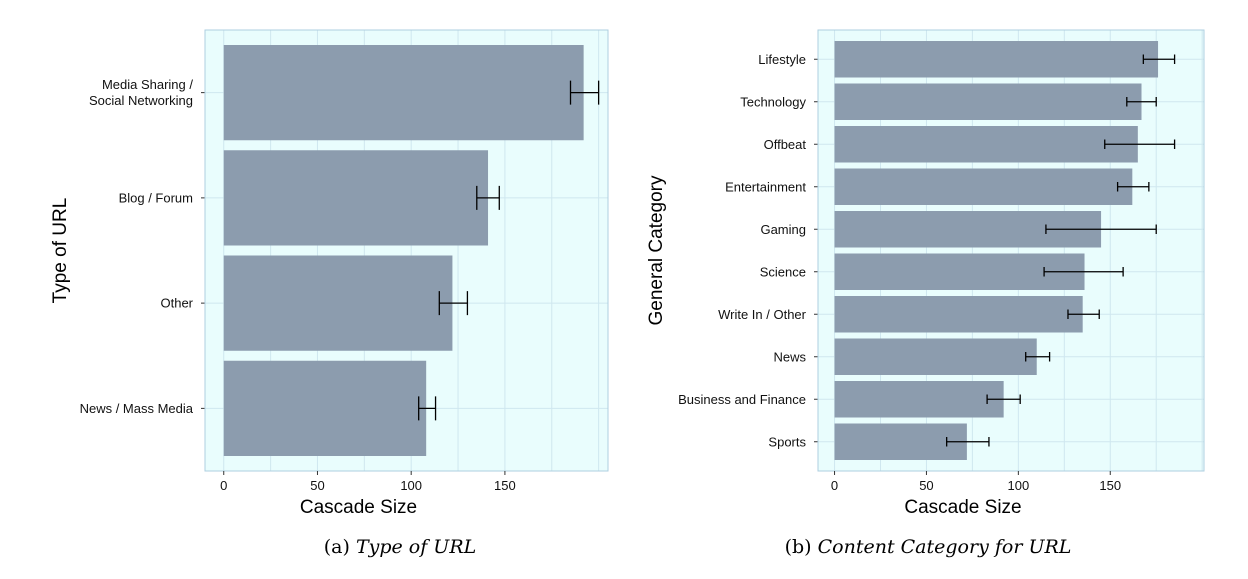  What do you see at coordinates (926, 485) in the screenshot?
I see `x-tick-label-b-1: 50` at bounding box center [926, 485].